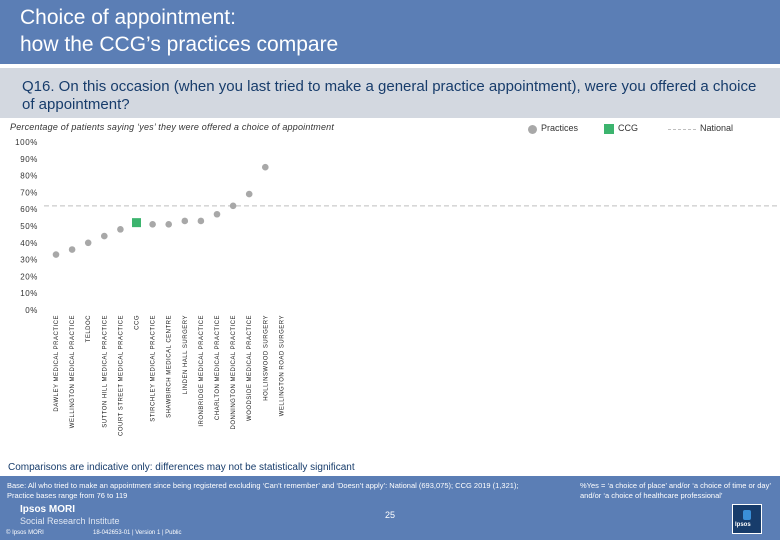 Image resolution: width=780 pixels, height=540 pixels. What do you see at coordinates (154, 368) in the screenshot?
I see `x-category-label: STIRCHLEY MEDICAL PRACTICE` at bounding box center [154, 368].